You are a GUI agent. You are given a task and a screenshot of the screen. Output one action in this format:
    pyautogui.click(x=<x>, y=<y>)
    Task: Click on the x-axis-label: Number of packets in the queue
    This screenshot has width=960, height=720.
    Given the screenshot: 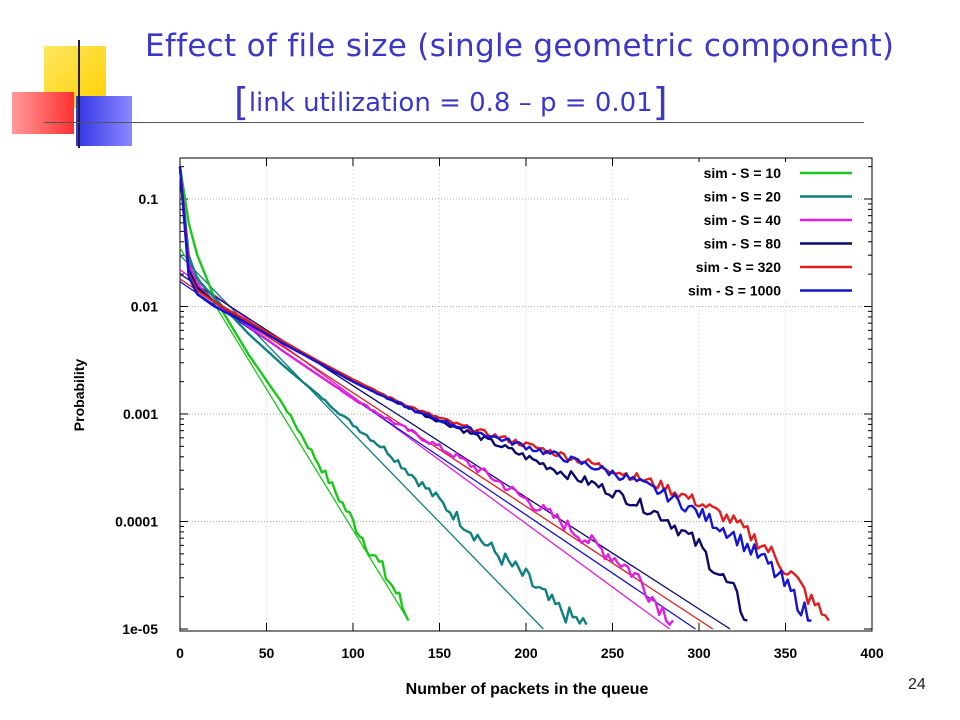 What is the action you would take?
    pyautogui.click(x=527, y=689)
    